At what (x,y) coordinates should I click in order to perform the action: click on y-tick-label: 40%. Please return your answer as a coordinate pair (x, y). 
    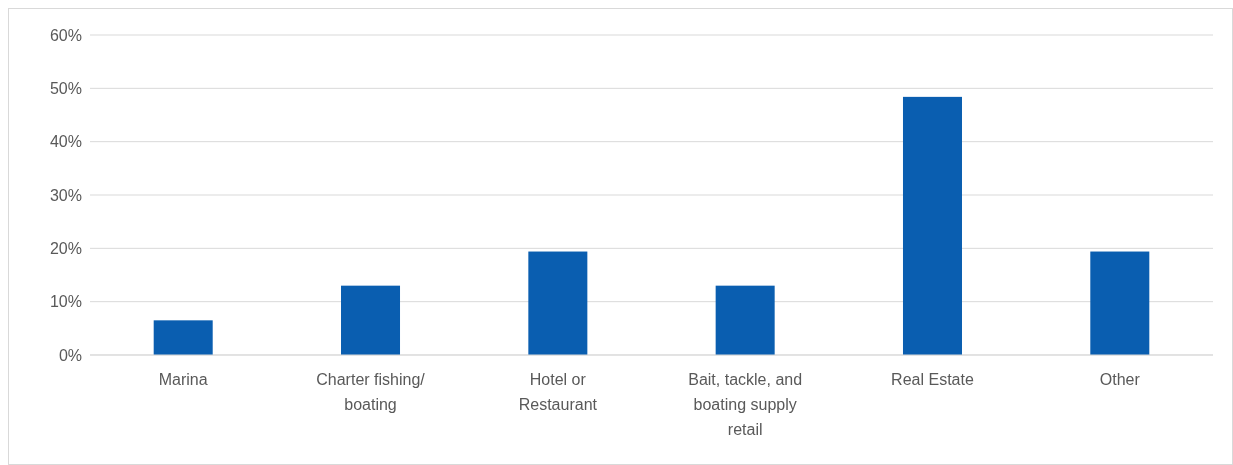
    Looking at the image, I should click on (65, 142).